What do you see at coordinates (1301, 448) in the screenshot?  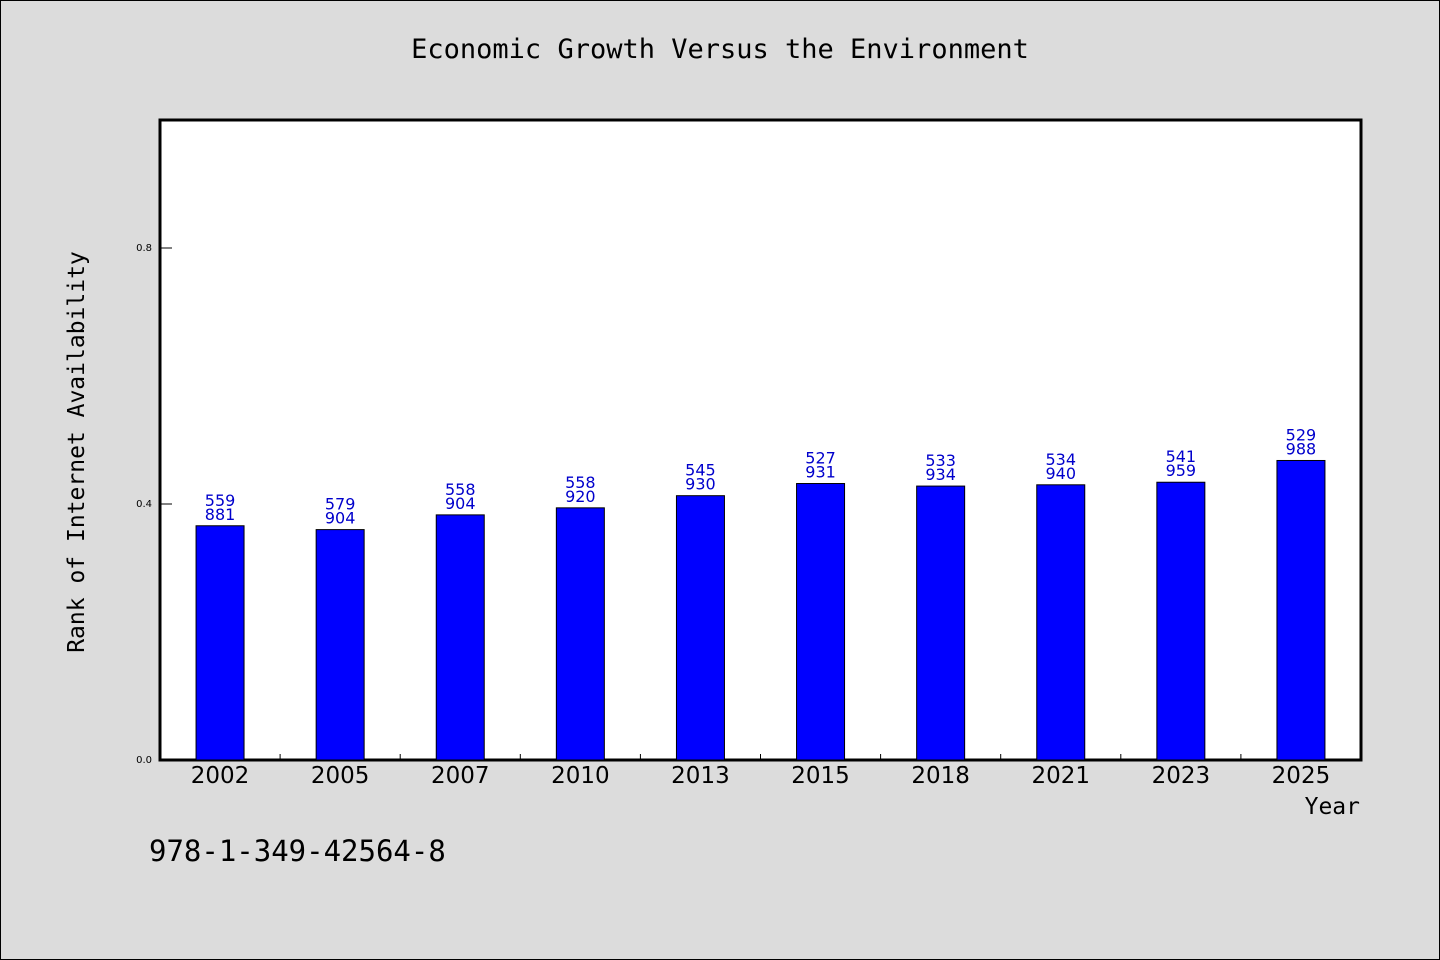 I see `bar-label-bottom: 988` at bounding box center [1301, 448].